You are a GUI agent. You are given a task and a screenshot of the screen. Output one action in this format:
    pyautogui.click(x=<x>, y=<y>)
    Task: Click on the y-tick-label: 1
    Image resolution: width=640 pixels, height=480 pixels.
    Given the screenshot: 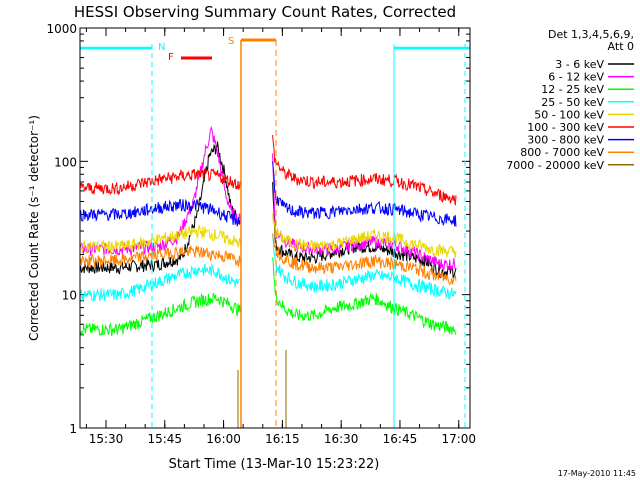 What is the action you would take?
    pyautogui.click(x=73, y=429)
    